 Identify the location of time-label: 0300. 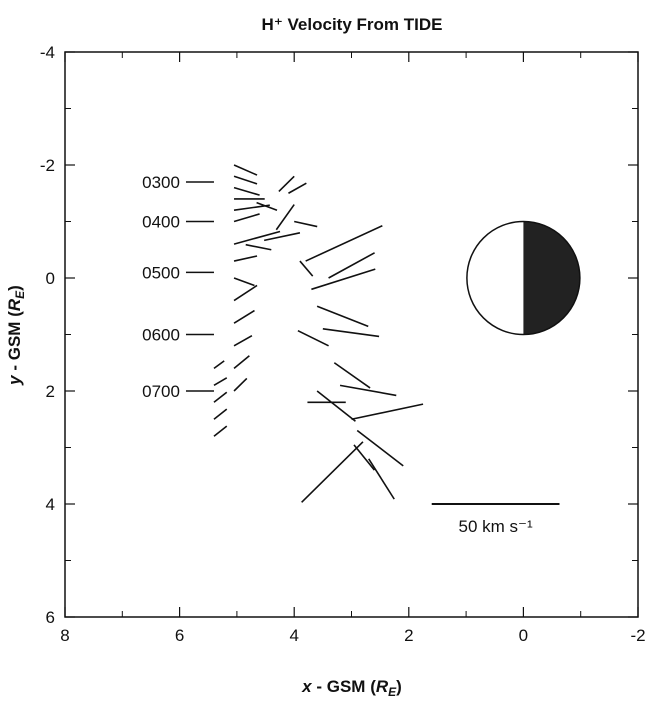
(161, 182).